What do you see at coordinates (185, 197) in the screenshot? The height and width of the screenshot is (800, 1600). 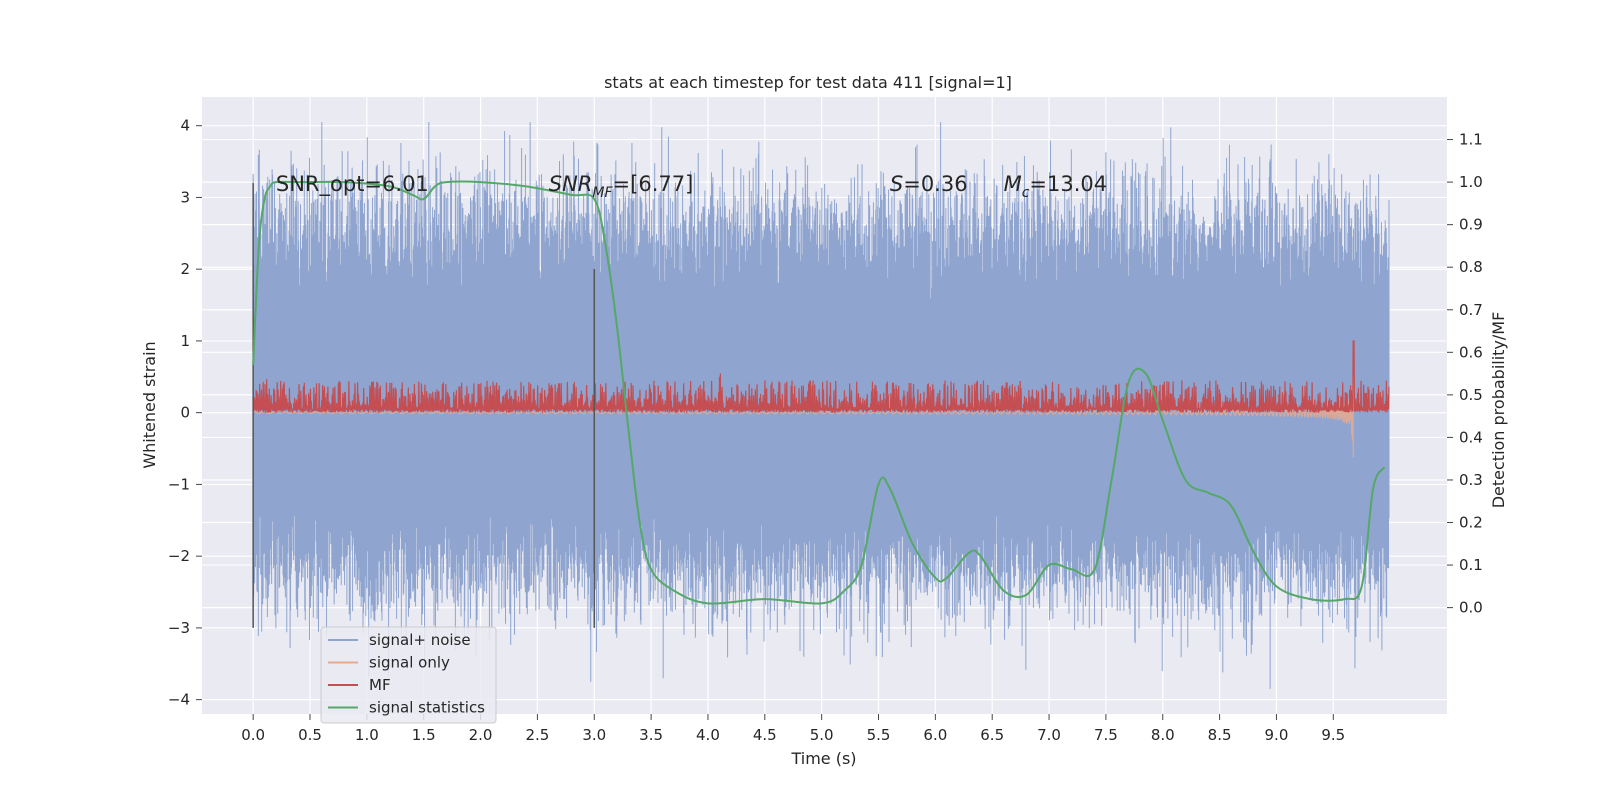 I see `y-tick-label: 3` at bounding box center [185, 197].